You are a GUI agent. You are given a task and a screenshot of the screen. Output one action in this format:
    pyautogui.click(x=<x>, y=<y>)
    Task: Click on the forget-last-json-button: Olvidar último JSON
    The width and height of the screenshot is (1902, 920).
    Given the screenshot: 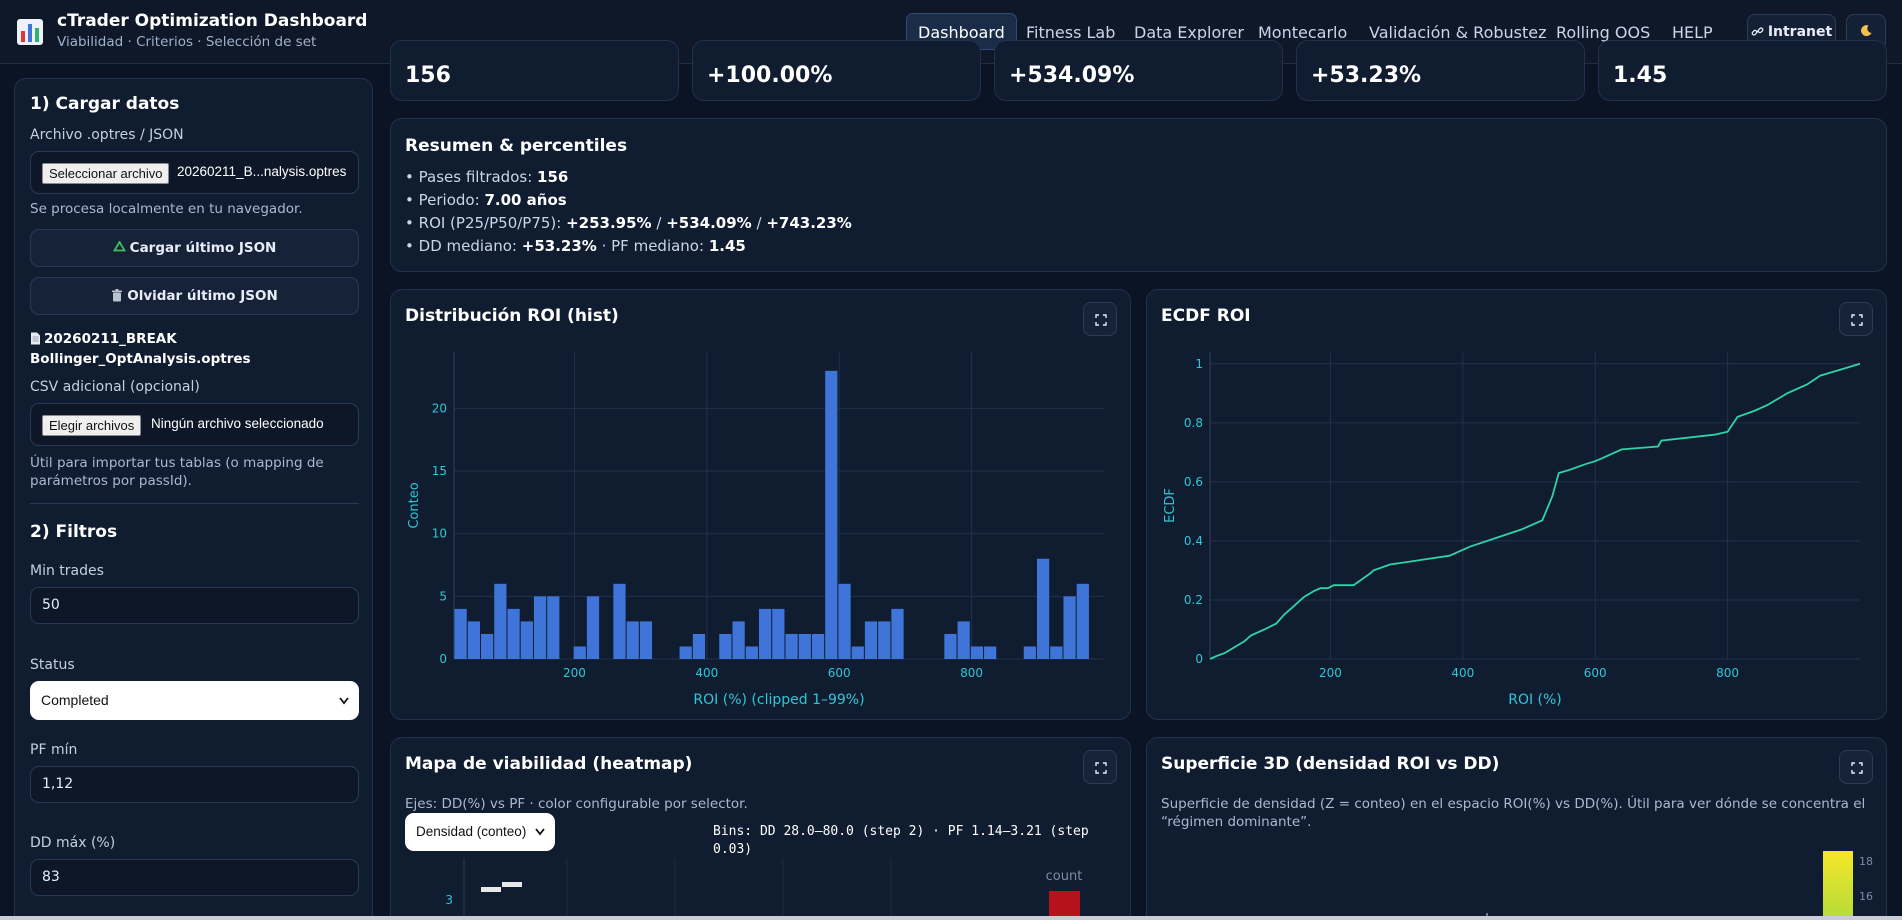 What is the action you would take?
    pyautogui.click(x=194, y=296)
    